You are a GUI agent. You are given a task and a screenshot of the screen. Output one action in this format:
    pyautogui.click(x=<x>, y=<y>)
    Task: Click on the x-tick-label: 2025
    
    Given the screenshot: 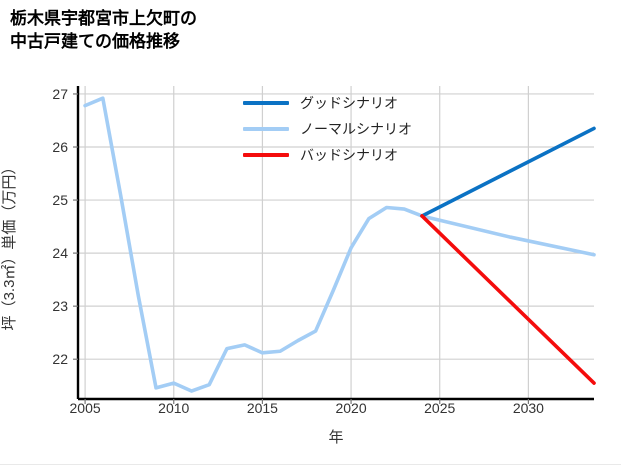 What is the action you would take?
    pyautogui.click(x=440, y=408)
    